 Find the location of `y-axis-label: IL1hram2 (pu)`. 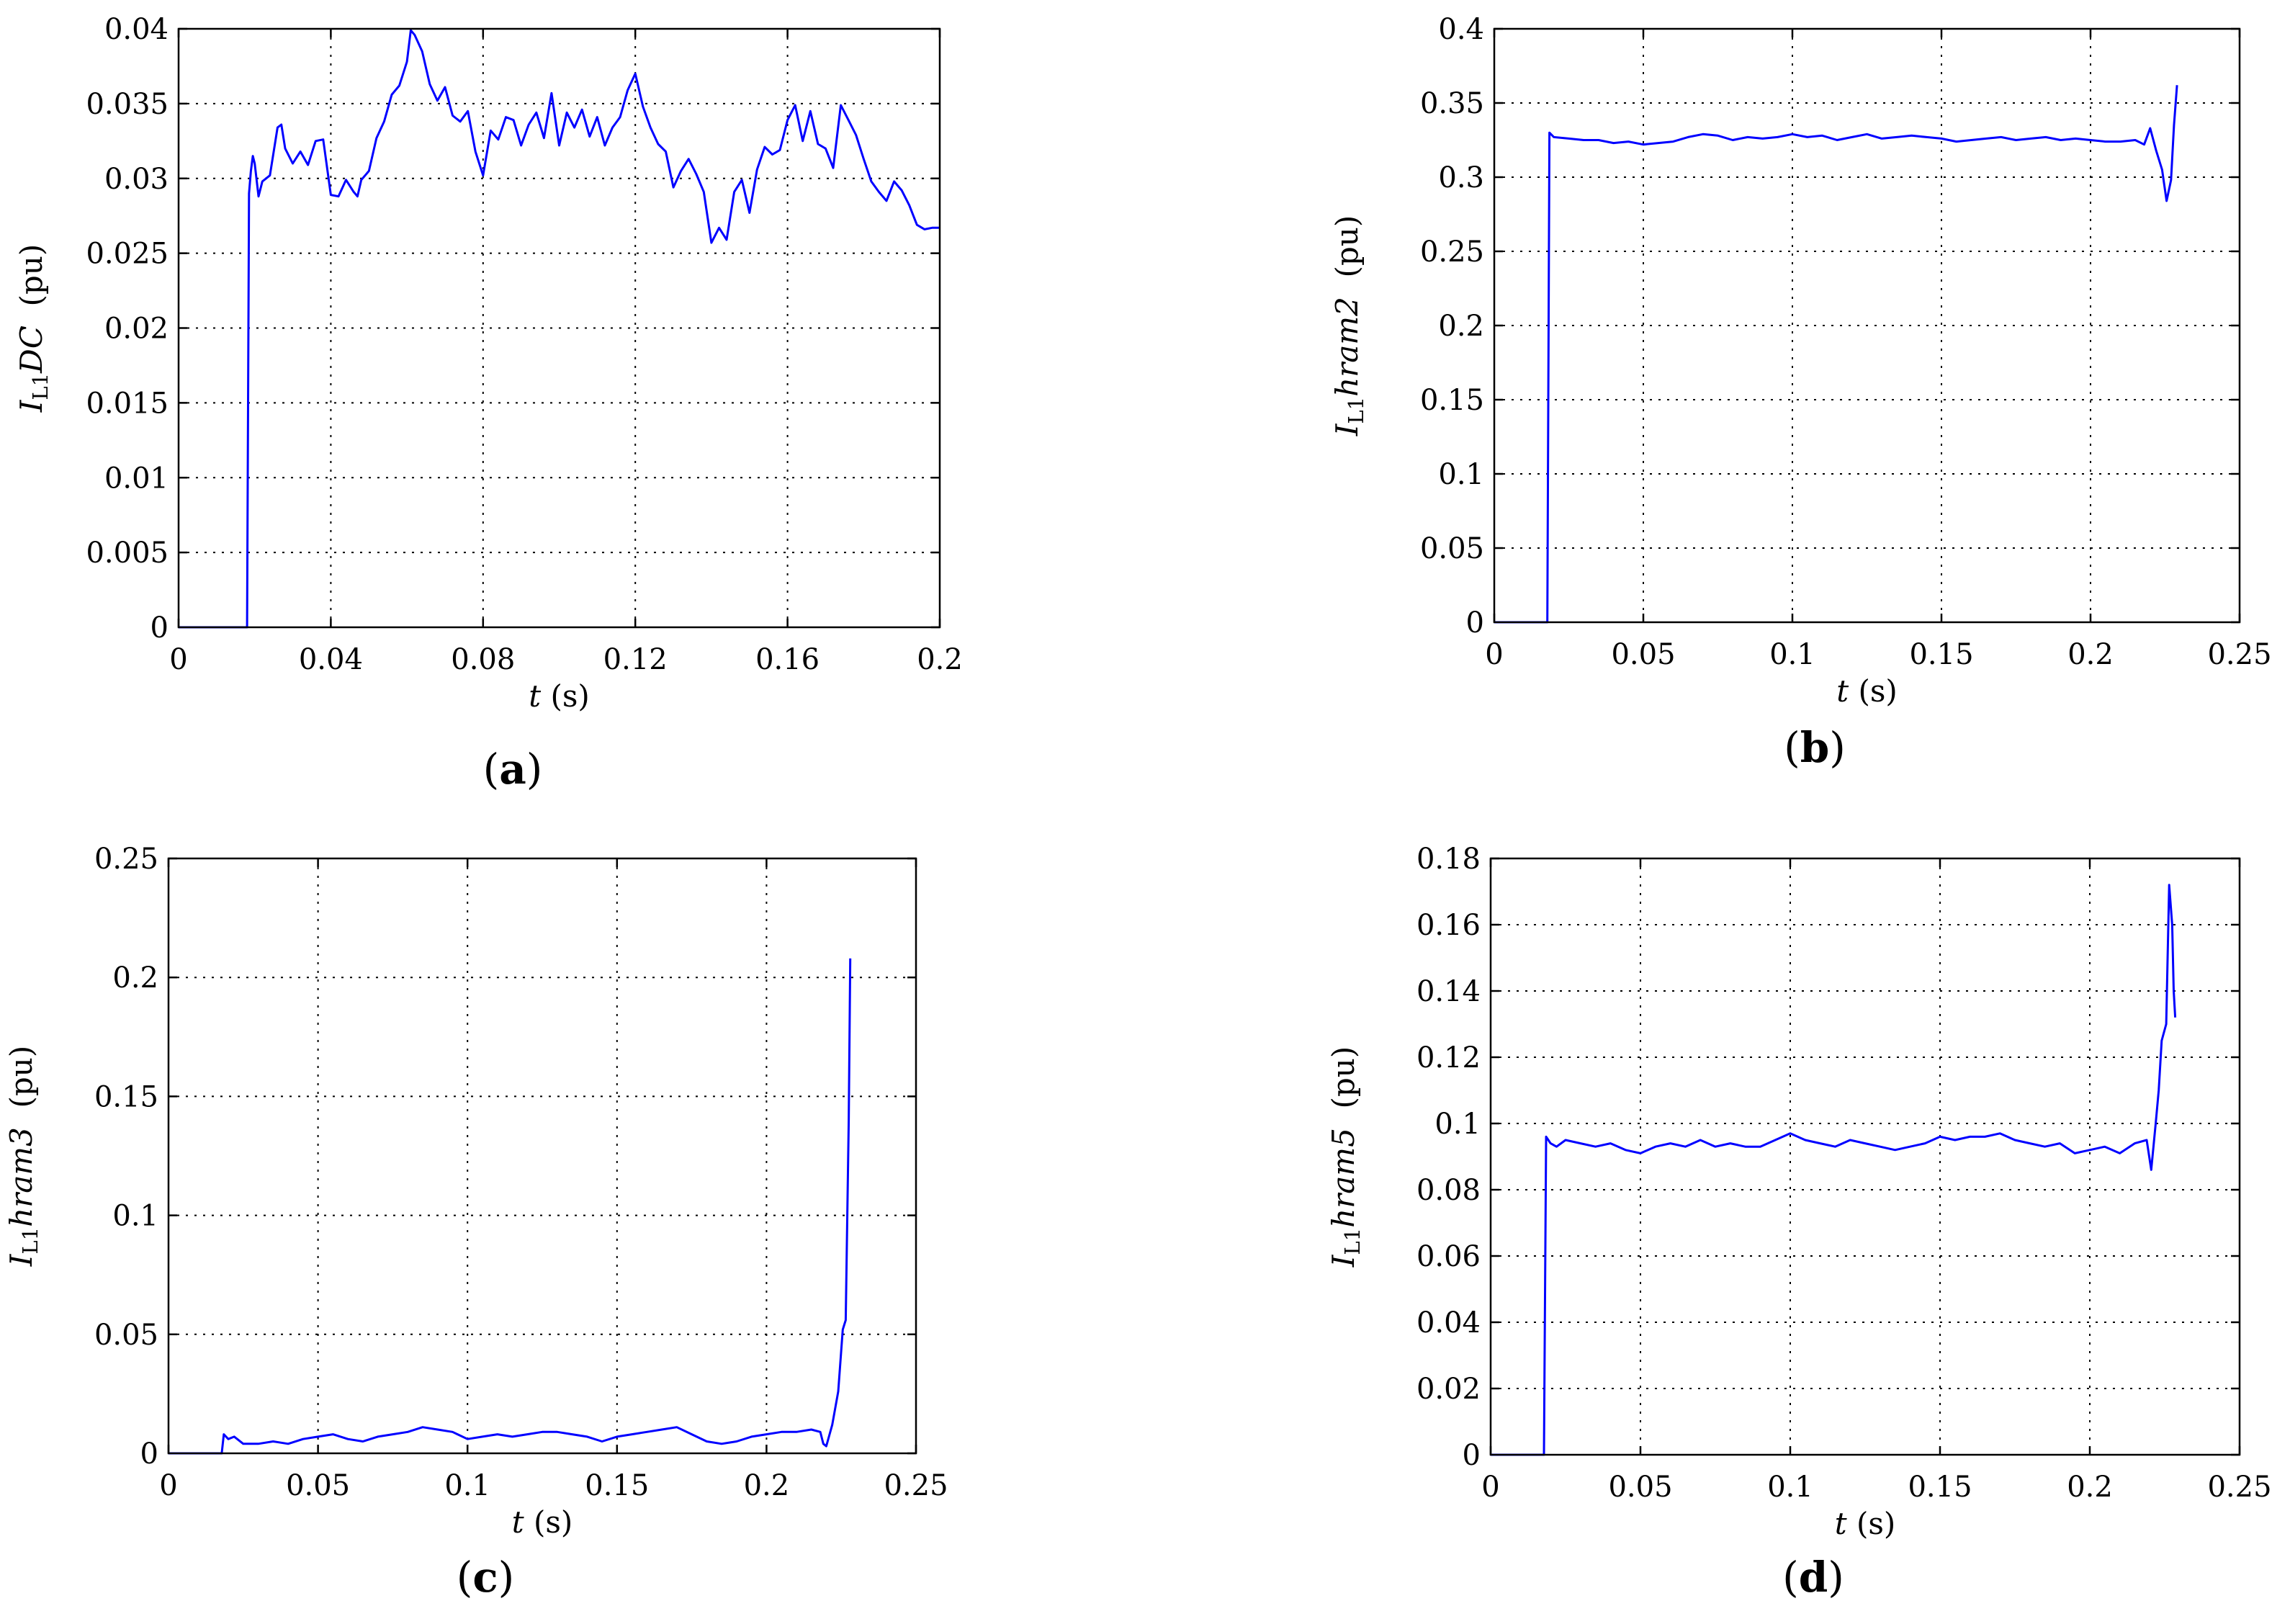

y-axis-label: IL1hram2 (pu) is located at coordinates (1348, 325).